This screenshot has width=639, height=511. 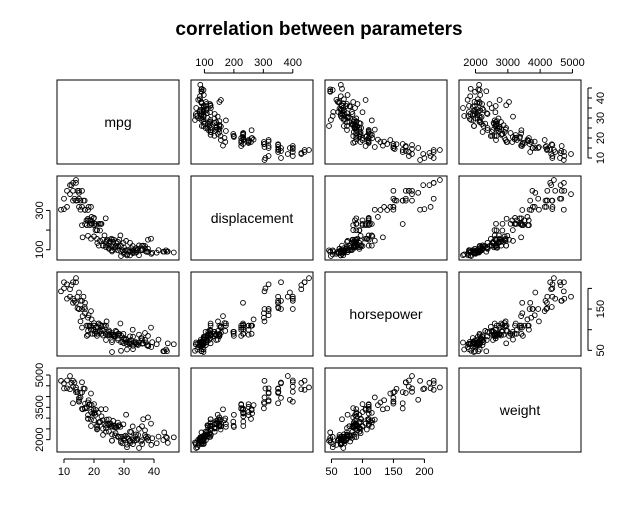 I want to click on points-weight-vs-horsepower, so click(x=384, y=412).